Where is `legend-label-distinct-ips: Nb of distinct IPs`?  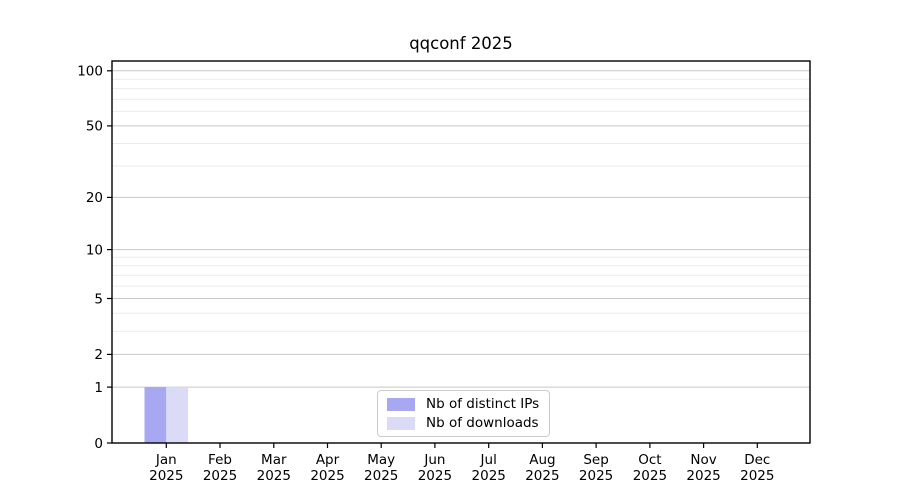
legend-label-distinct-ips: Nb of distinct IPs is located at coordinates (483, 404).